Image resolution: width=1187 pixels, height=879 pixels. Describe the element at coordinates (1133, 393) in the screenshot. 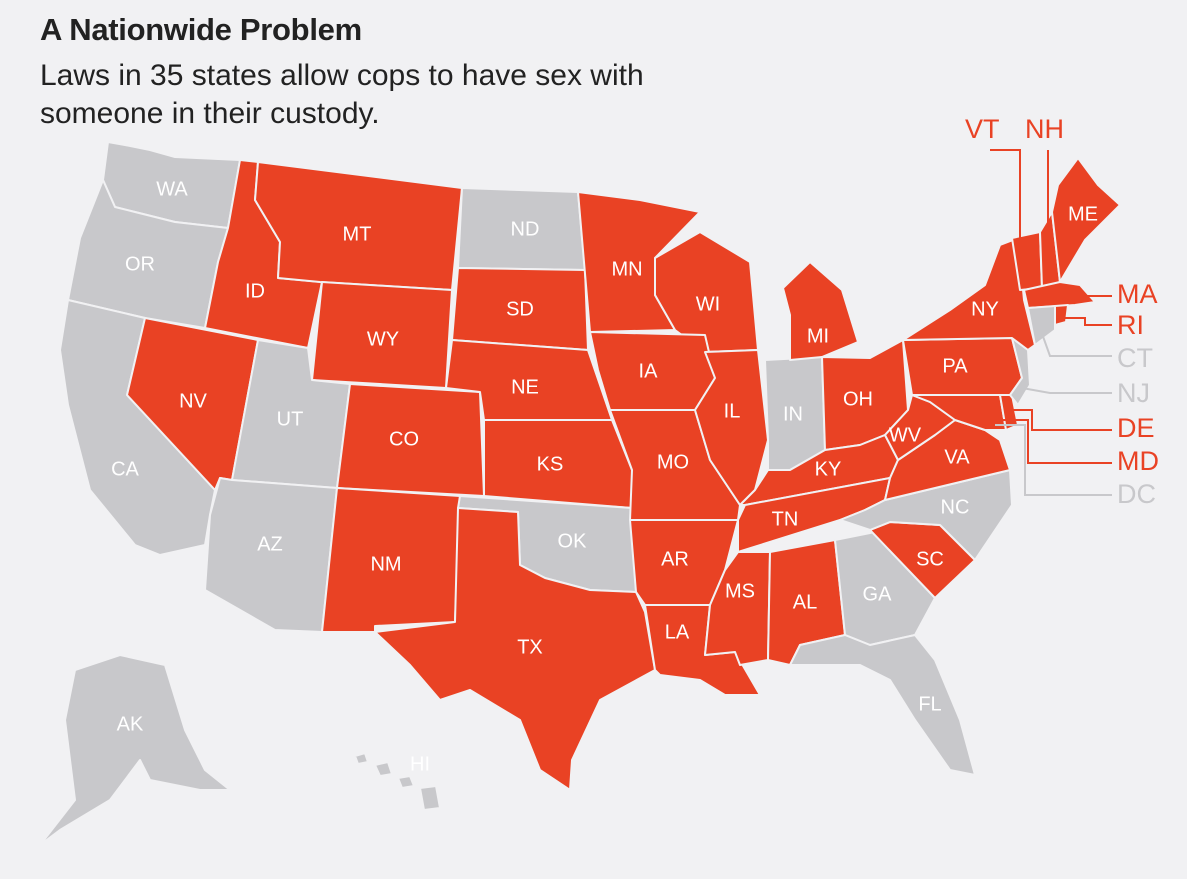

I see `callout-NJ: NJ` at that location.